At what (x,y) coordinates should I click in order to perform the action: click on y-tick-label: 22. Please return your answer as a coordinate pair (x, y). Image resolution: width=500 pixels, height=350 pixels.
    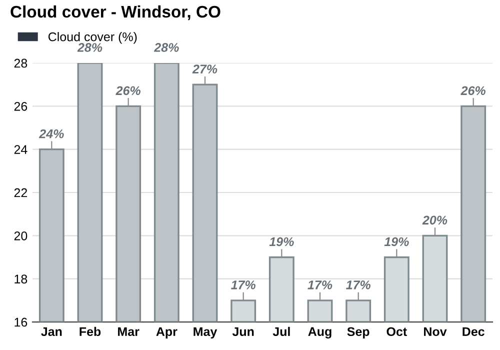
    Looking at the image, I should click on (21, 193).